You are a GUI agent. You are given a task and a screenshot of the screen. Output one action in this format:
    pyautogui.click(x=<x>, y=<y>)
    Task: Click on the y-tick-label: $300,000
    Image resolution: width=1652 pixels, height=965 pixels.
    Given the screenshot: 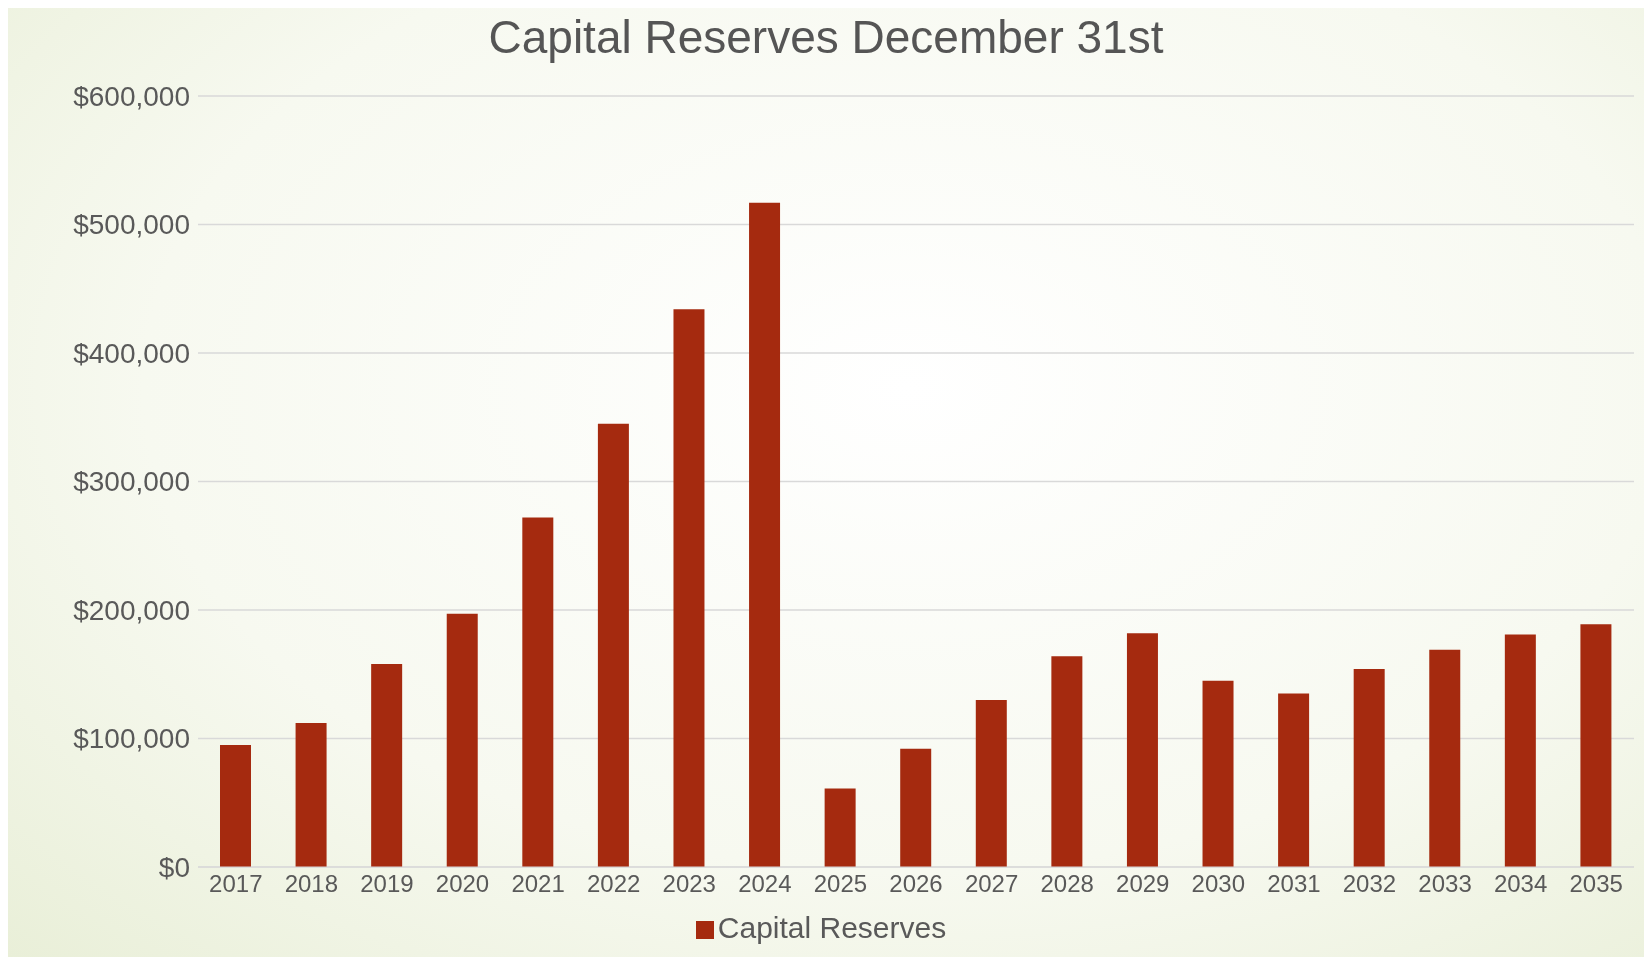 What is the action you would take?
    pyautogui.click(x=131, y=482)
    